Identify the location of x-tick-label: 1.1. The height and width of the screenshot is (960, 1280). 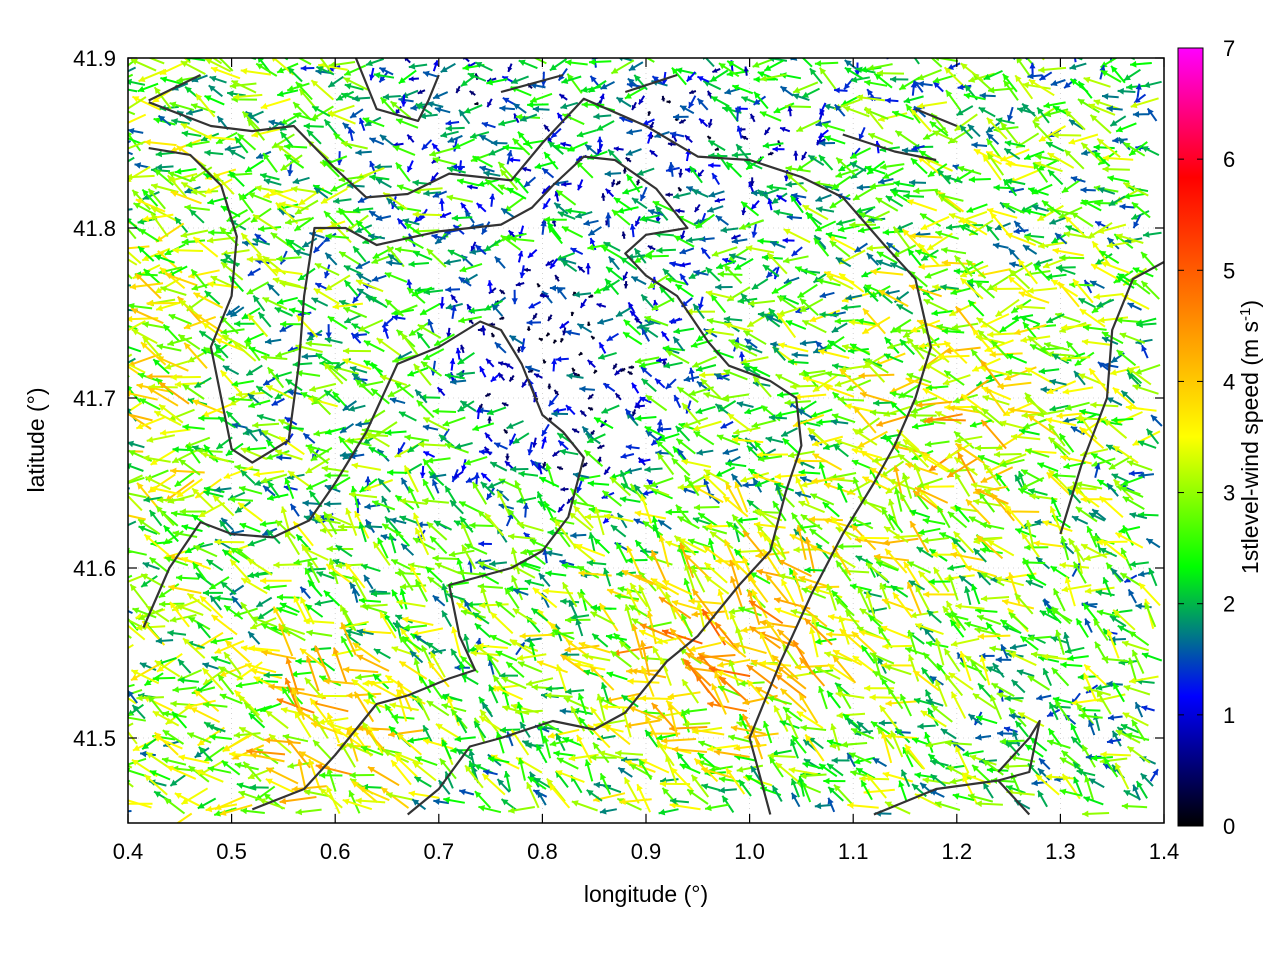
(853, 851).